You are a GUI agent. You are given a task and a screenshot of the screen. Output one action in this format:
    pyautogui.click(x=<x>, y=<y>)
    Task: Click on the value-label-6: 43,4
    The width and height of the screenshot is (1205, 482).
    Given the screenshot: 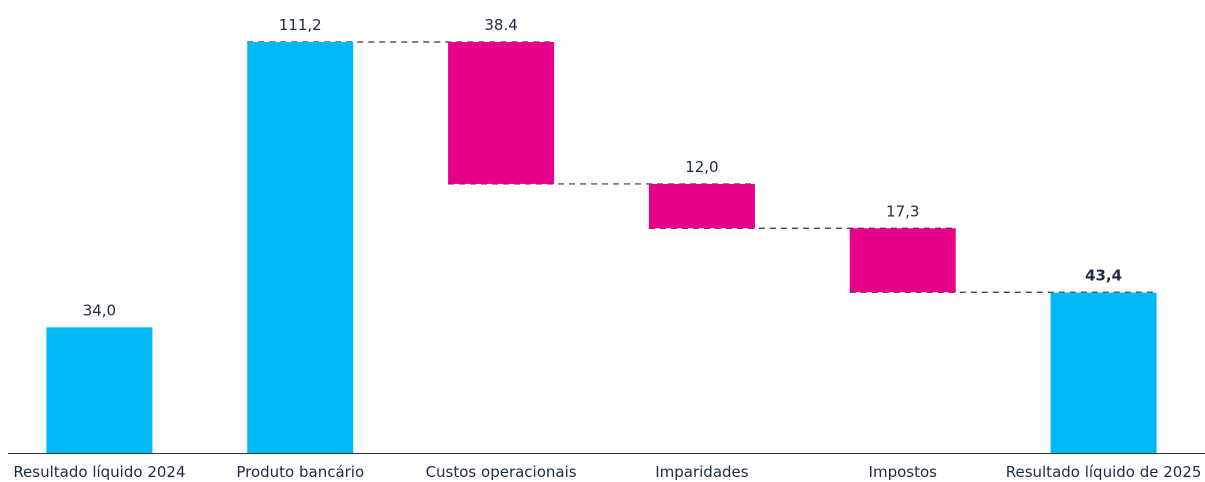 What is the action you would take?
    pyautogui.click(x=1103, y=276)
    